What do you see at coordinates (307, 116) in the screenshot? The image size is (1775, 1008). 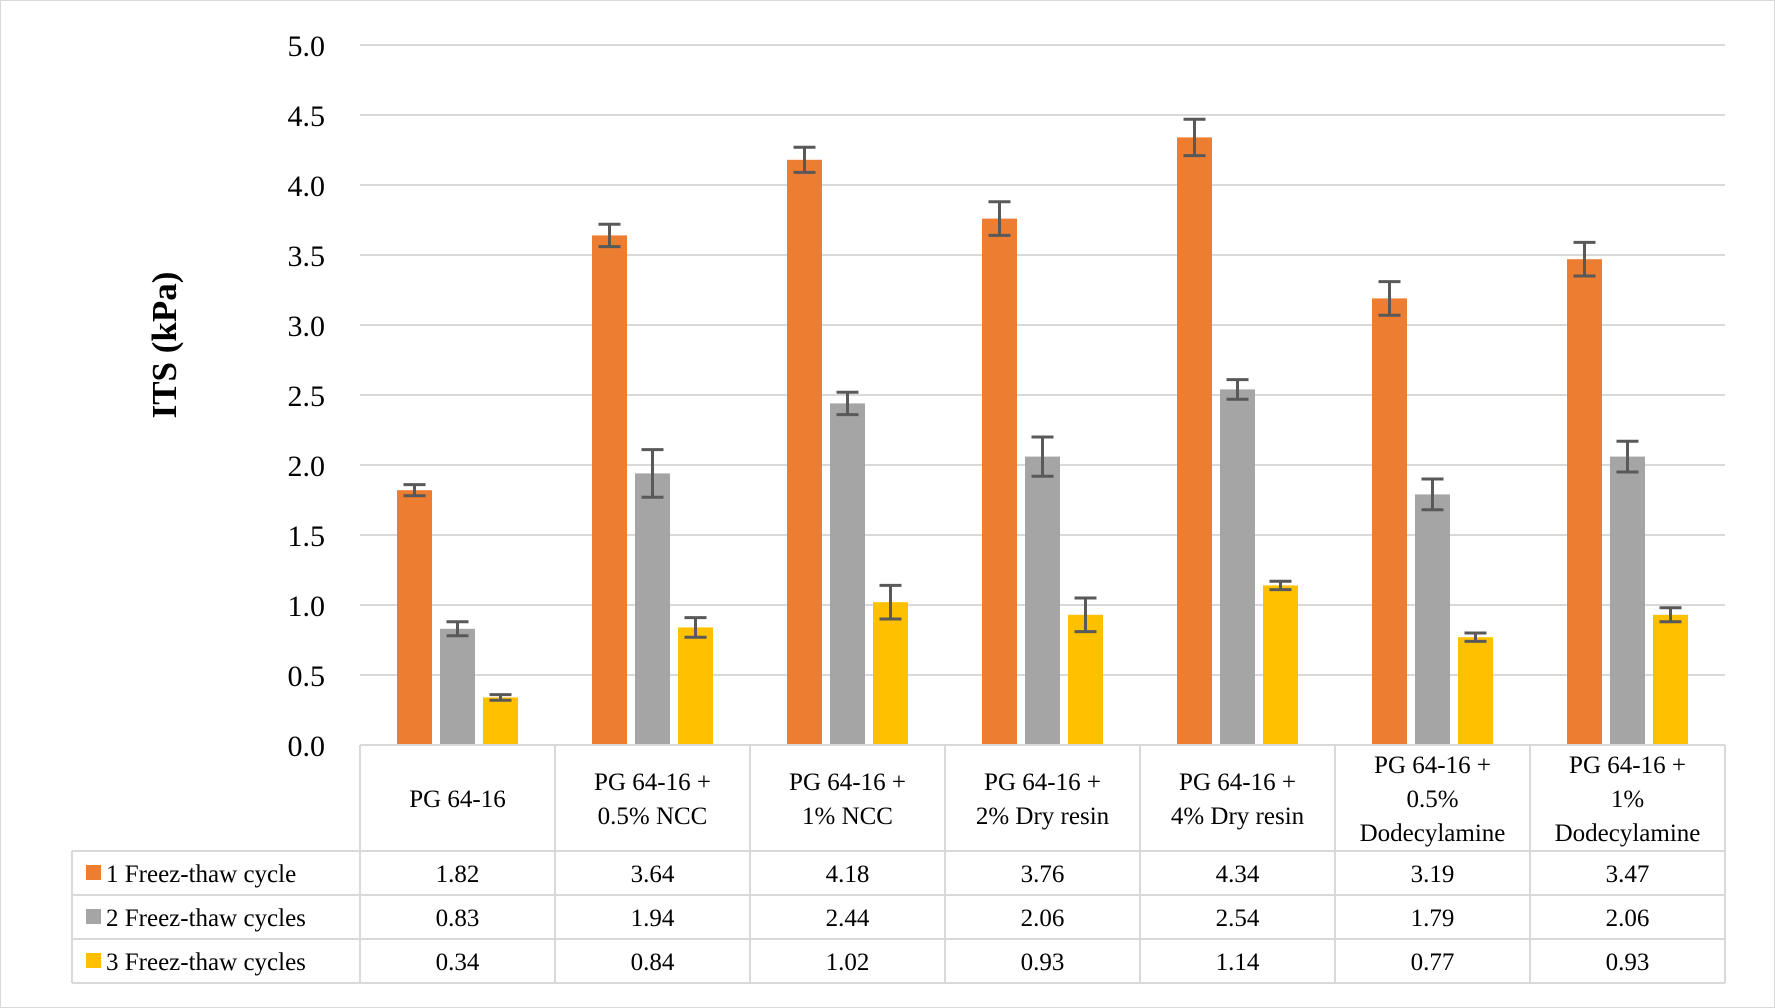 I see `y-tick-label: 4.5` at bounding box center [307, 116].